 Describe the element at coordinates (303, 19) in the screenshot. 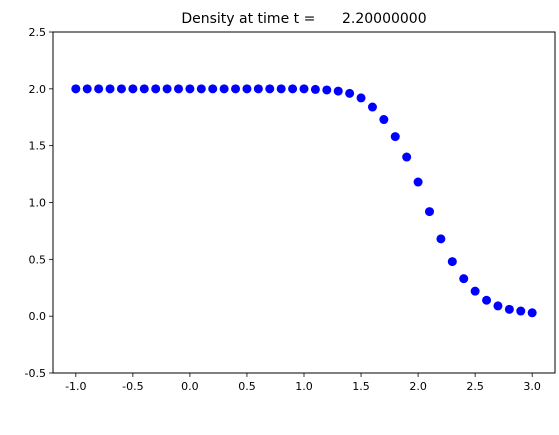

I see `chart-title: Density at time t = 2.20000000` at that location.